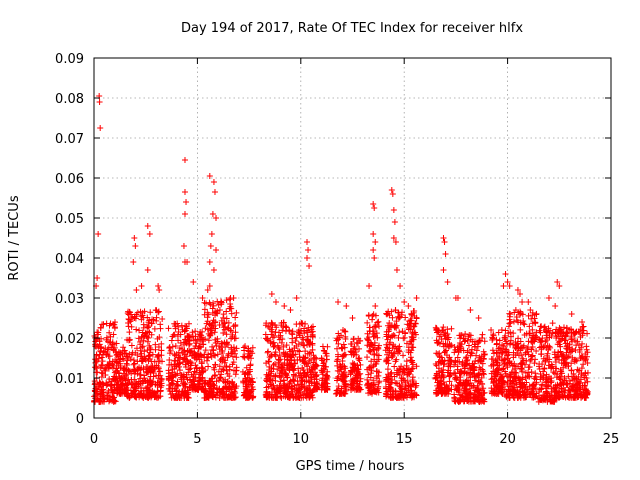 This screenshot has width=640, height=480. What do you see at coordinates (94, 439) in the screenshot?
I see `x-tick-label: 0` at bounding box center [94, 439].